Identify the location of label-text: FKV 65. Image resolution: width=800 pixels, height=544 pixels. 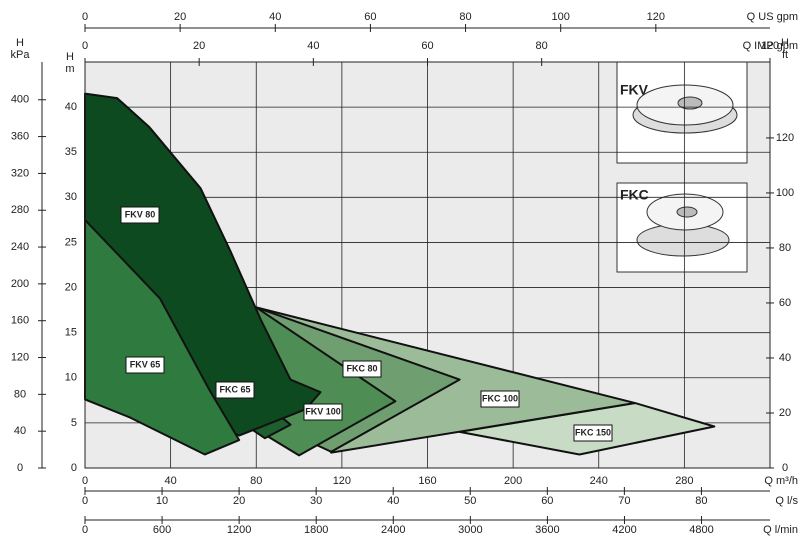
(145, 364).